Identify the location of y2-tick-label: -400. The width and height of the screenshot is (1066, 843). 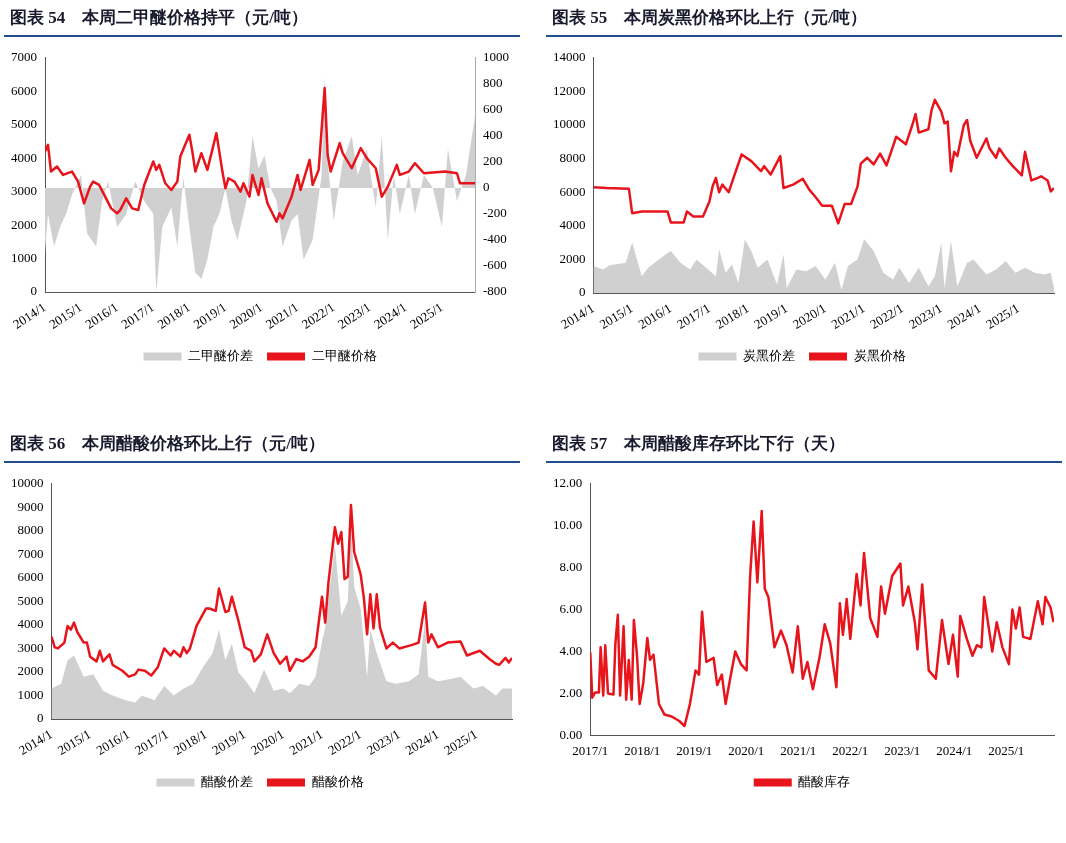
(495, 239).